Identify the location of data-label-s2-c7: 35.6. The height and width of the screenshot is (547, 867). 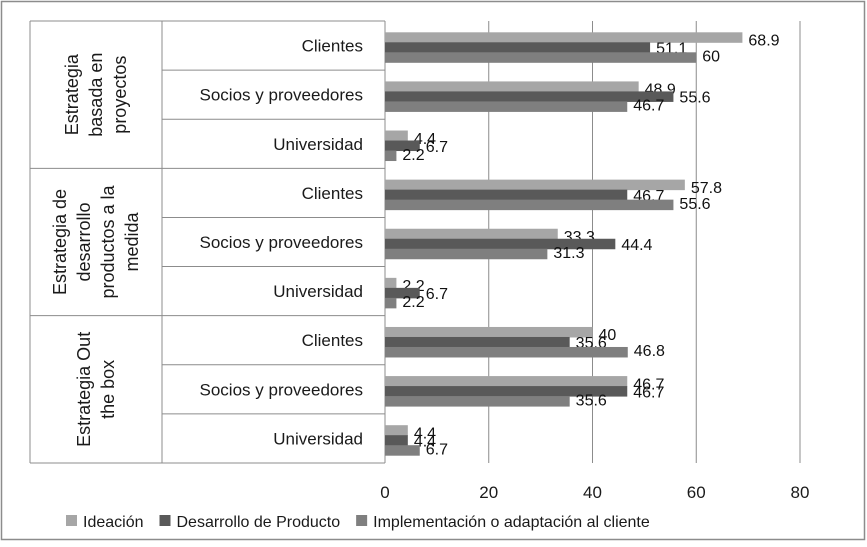
(591, 400).